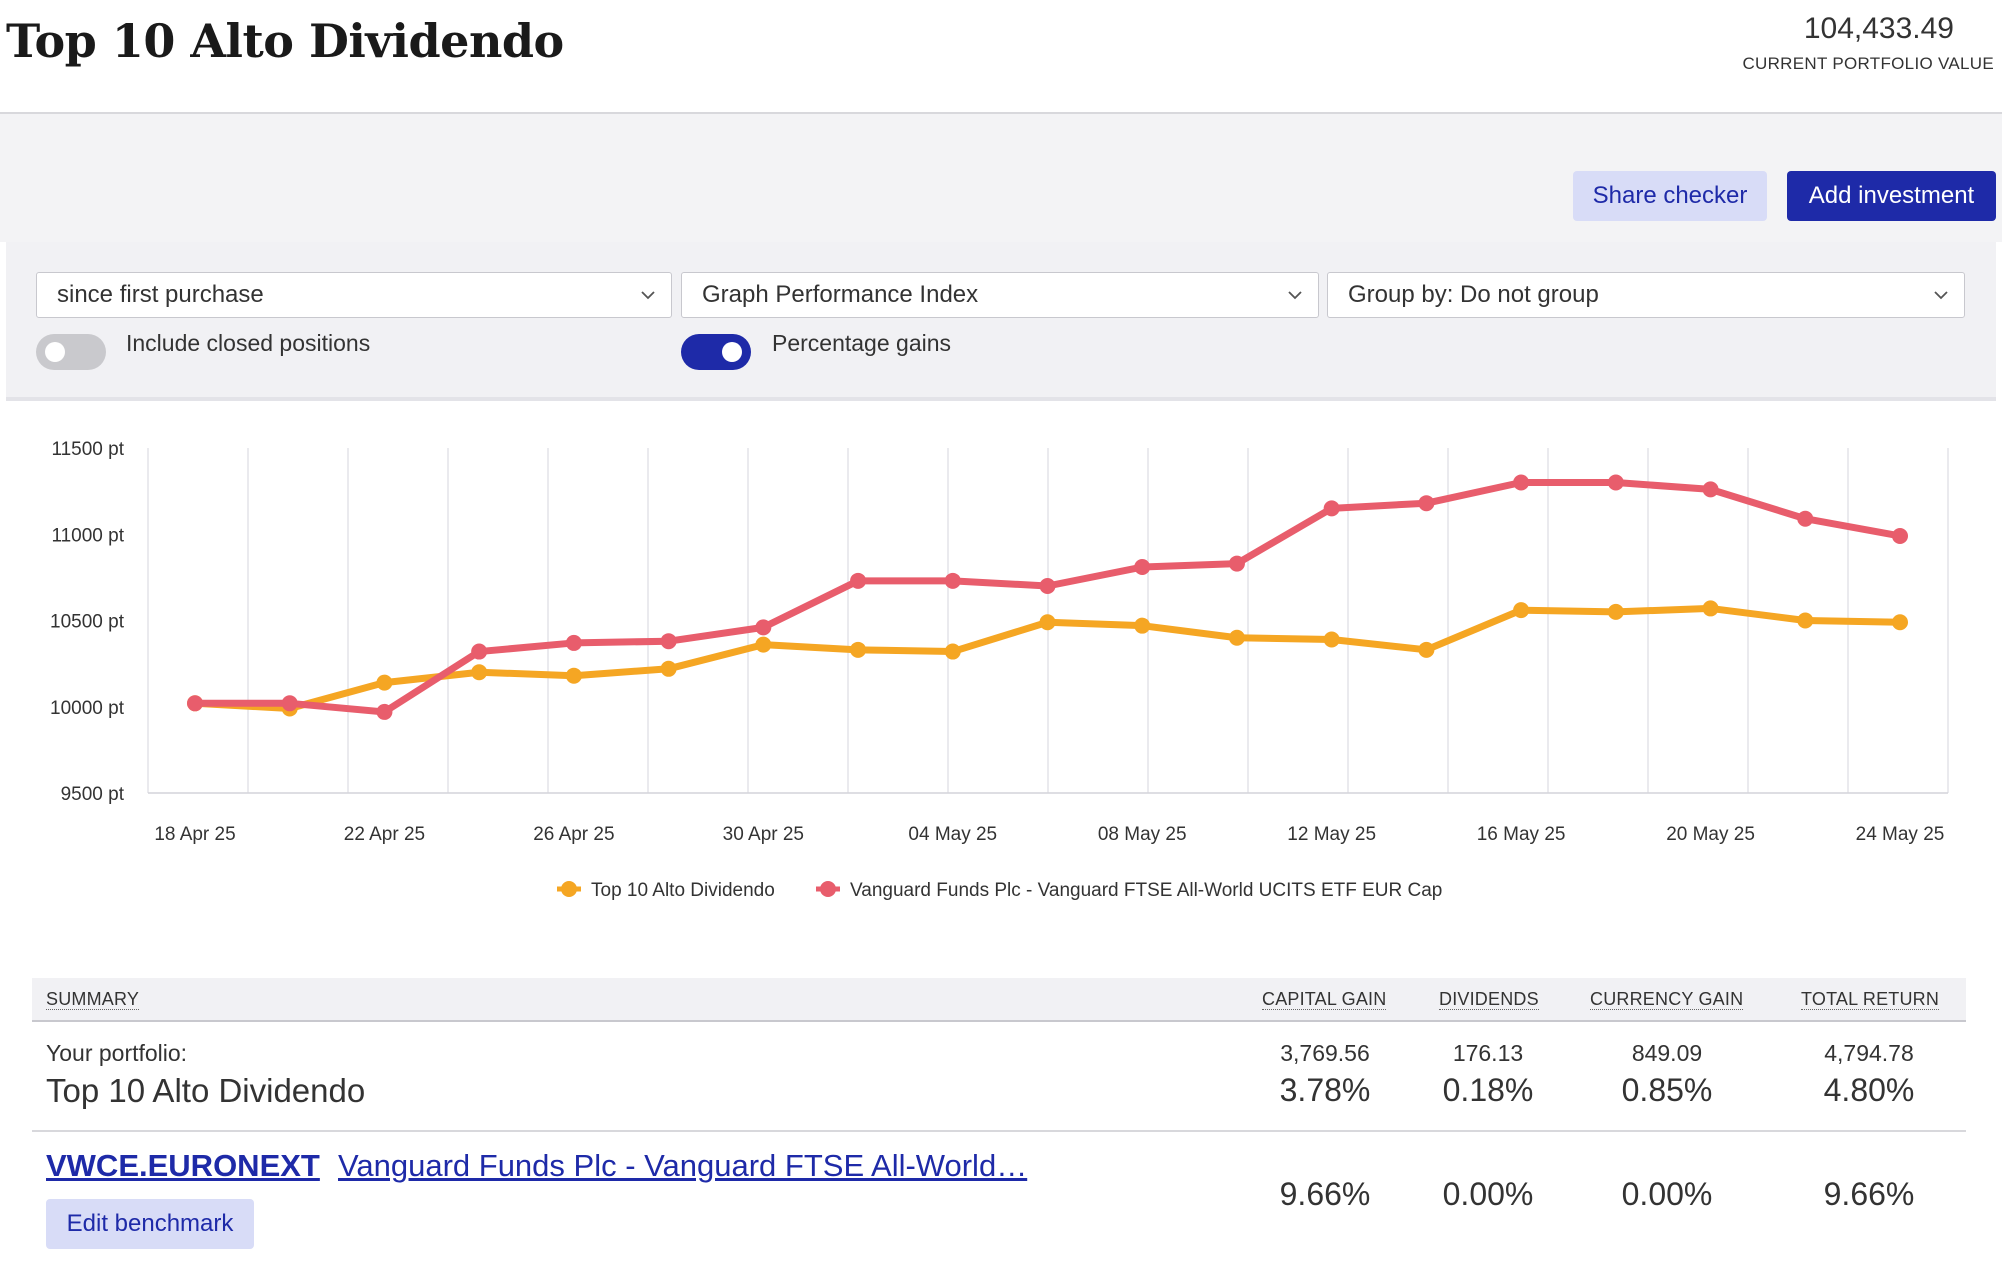 The height and width of the screenshot is (1280, 2002). I want to click on benchmark-total-return-pct: 9.66%, so click(1869, 1194).